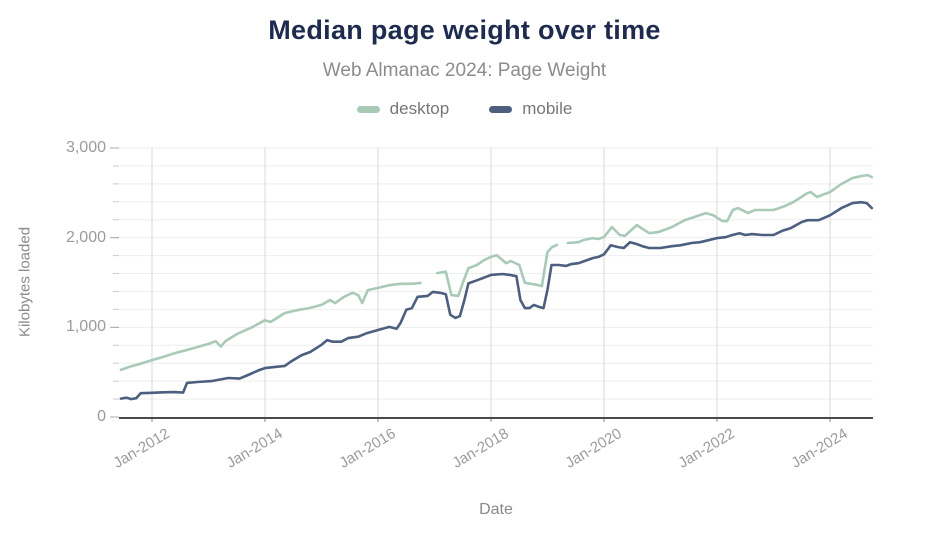 Image resolution: width=929 pixels, height=537 pixels. What do you see at coordinates (25, 282) in the screenshot?
I see `y-axis-title: Kilobytes loaded` at bounding box center [25, 282].